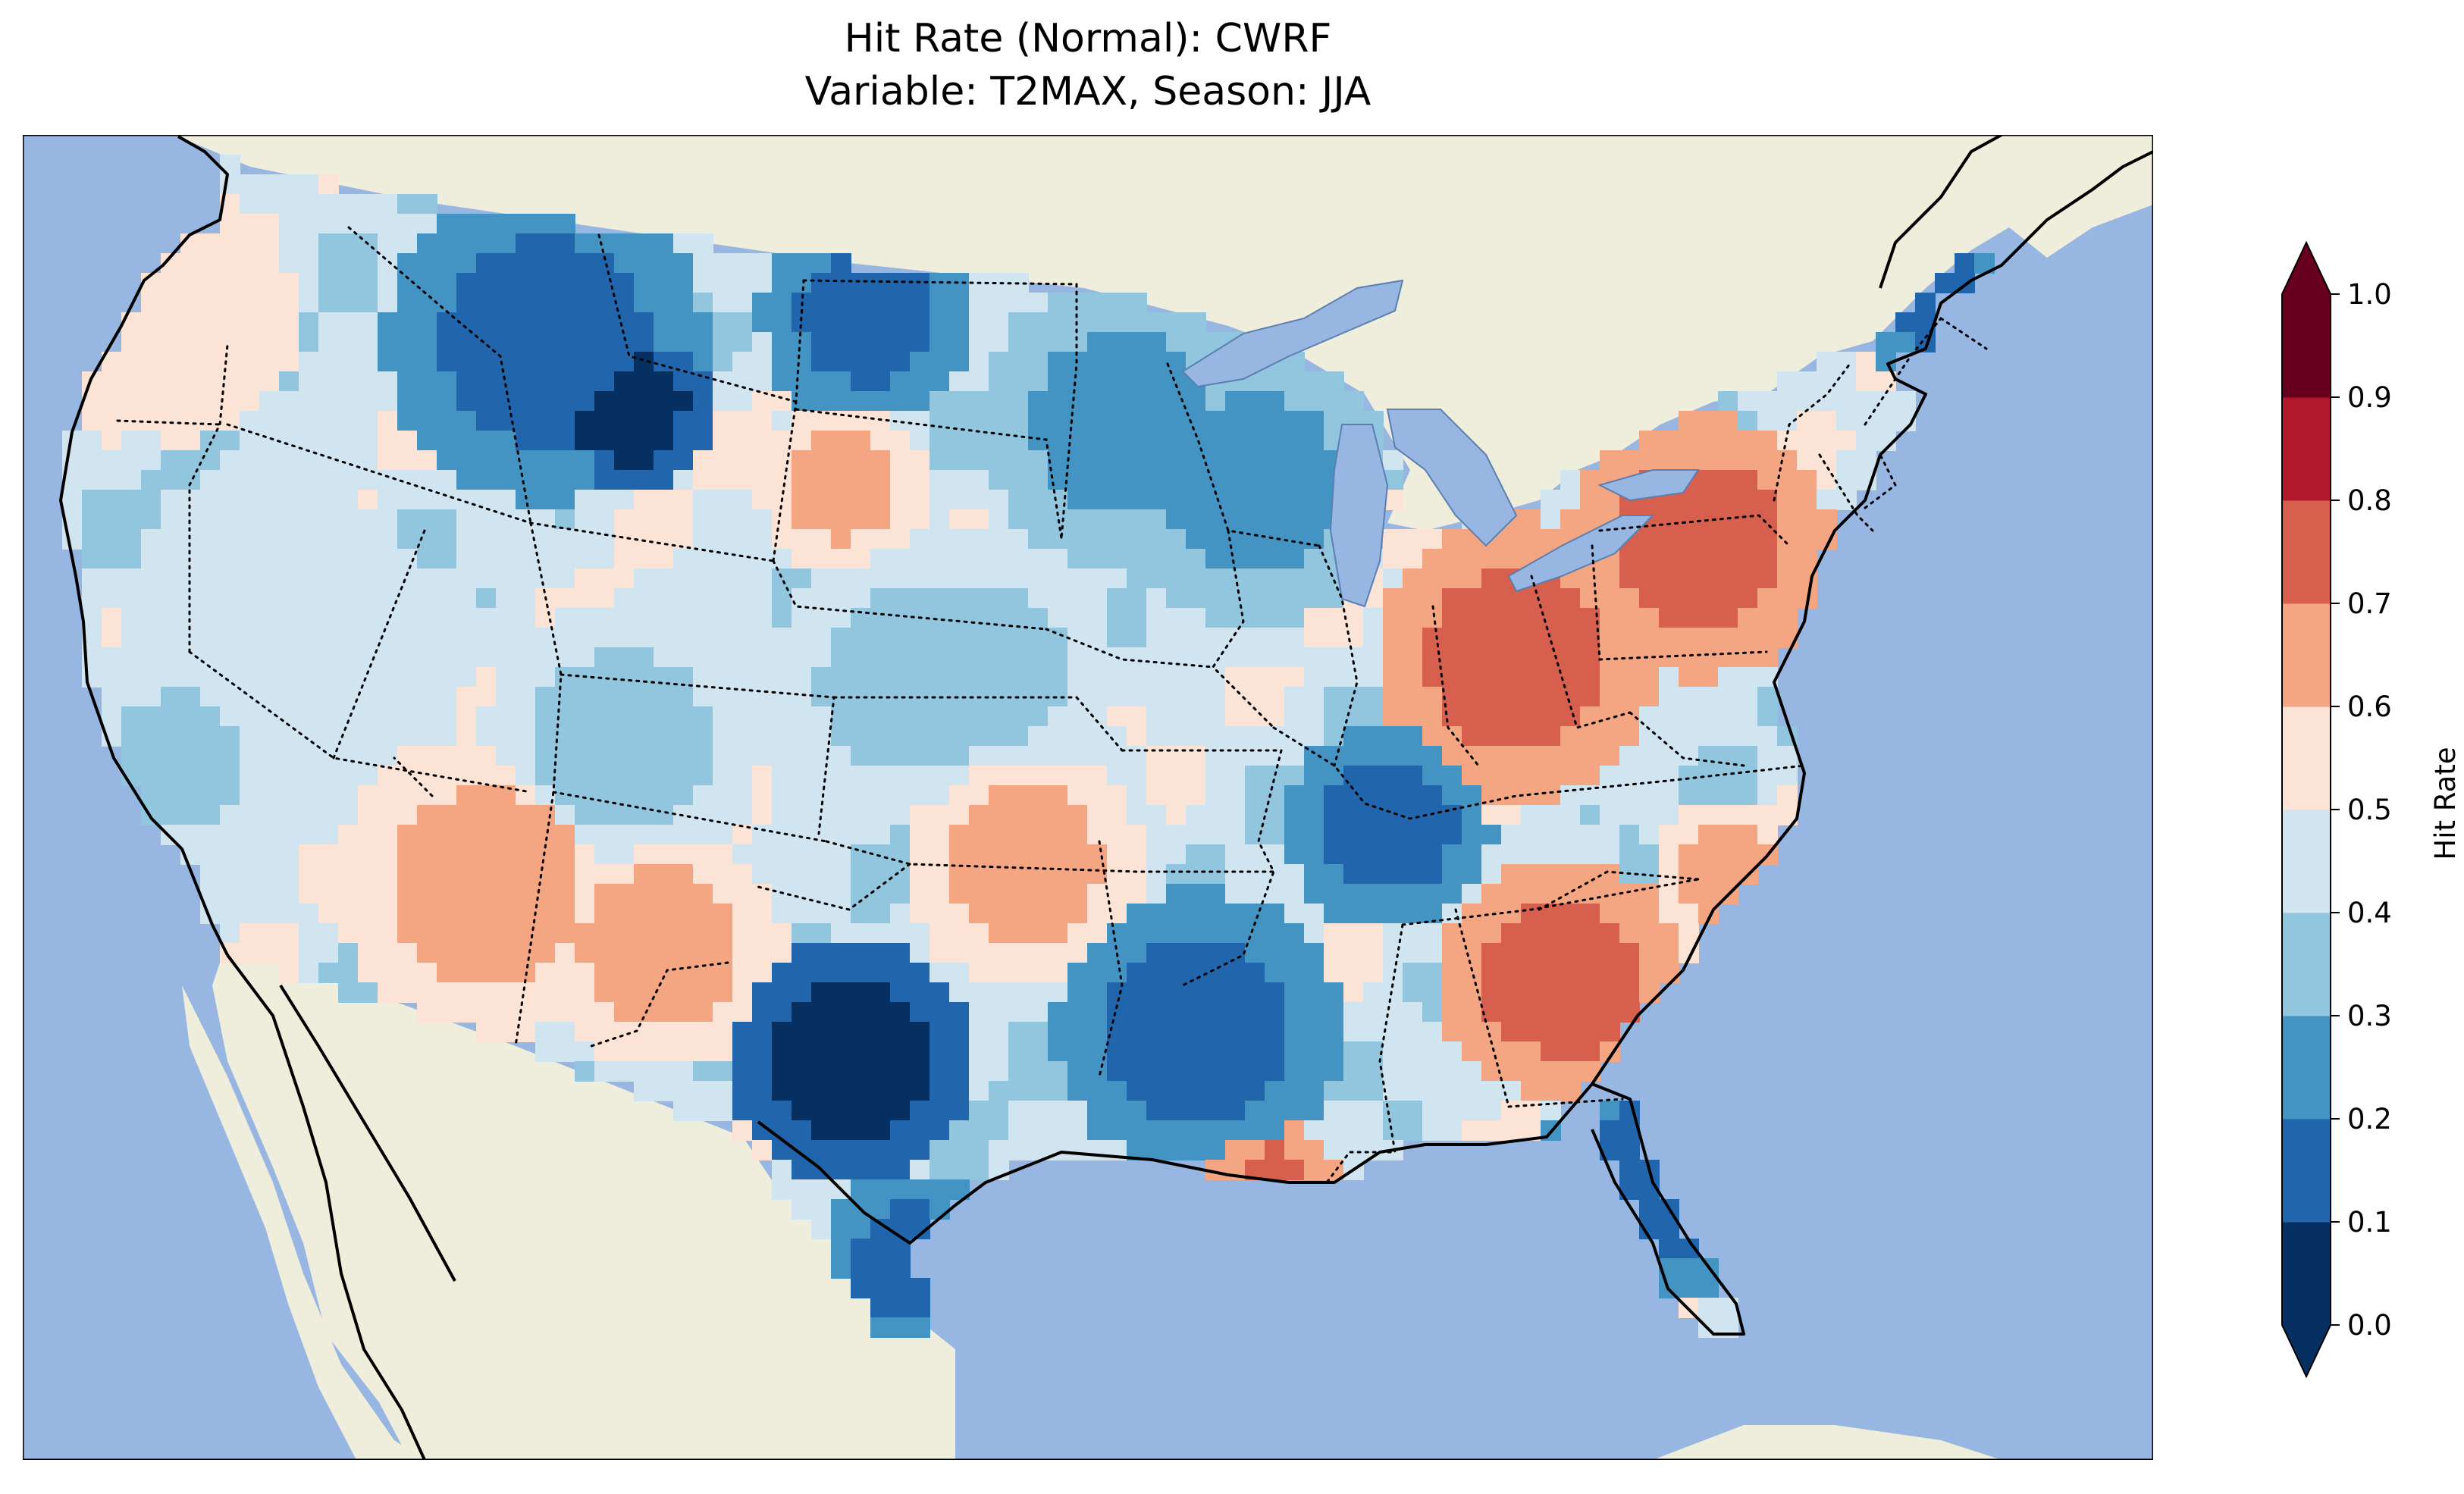 This screenshot has height=1494, width=2464. I want to click on colorbar-tick-label: 0.6, so click(2370, 707).